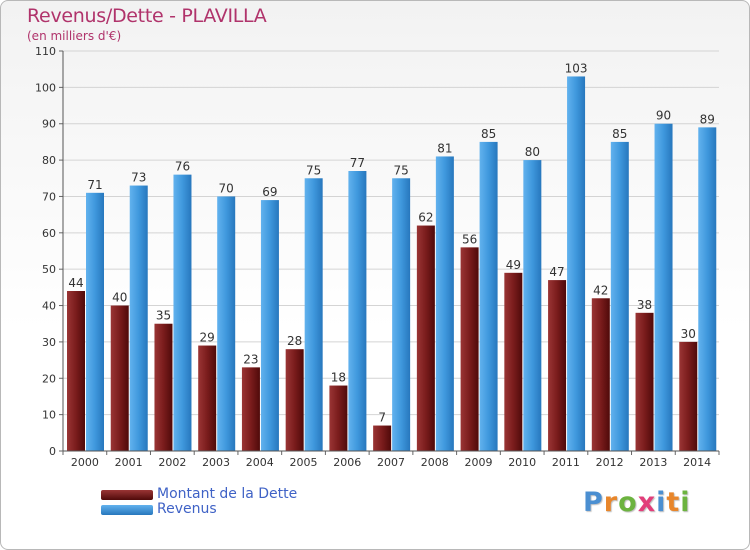  I want to click on data-label-revenue: 76, so click(182, 167).